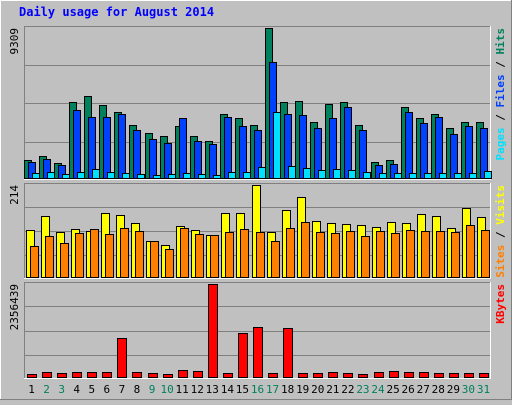  I want to click on x-tick-label: 27, so click(423, 389).